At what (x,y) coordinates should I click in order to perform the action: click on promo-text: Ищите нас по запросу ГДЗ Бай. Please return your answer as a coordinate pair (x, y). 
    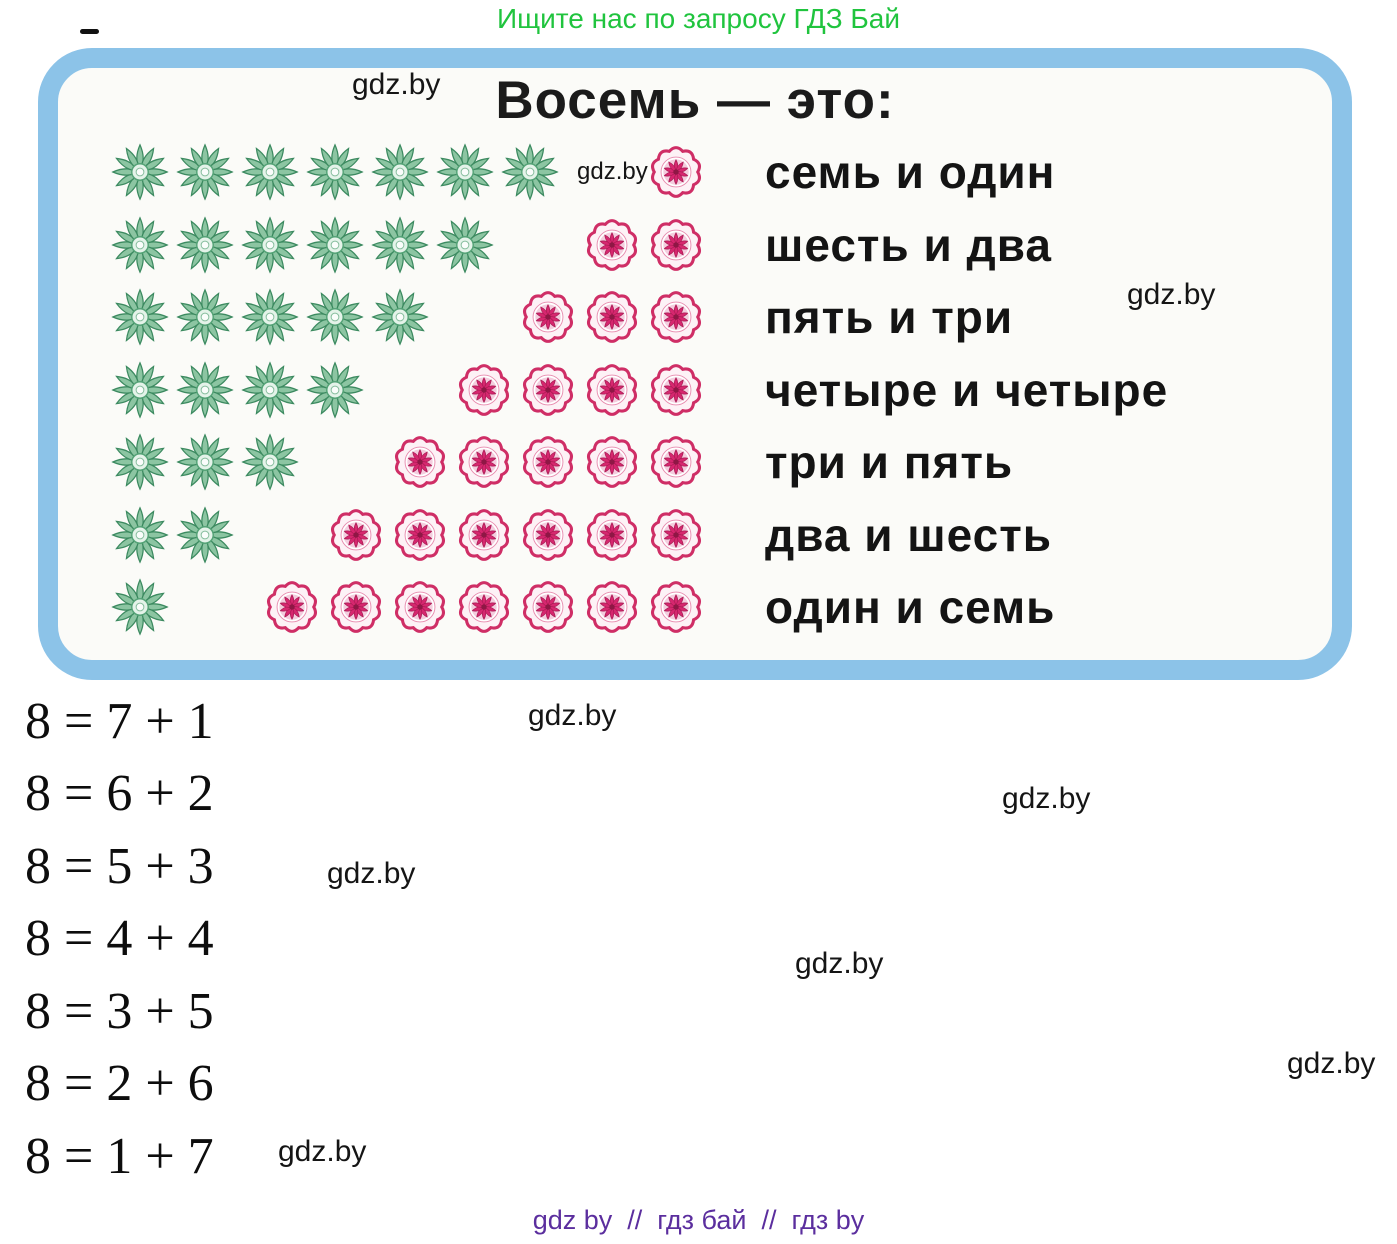
    Looking at the image, I should click on (698, 18).